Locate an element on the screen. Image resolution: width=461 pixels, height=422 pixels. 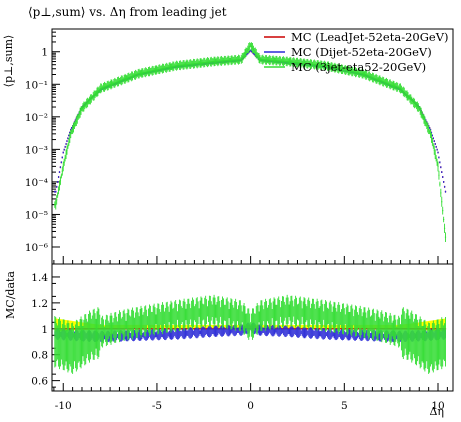
x-axis-label: Δη is located at coordinates (436, 411).